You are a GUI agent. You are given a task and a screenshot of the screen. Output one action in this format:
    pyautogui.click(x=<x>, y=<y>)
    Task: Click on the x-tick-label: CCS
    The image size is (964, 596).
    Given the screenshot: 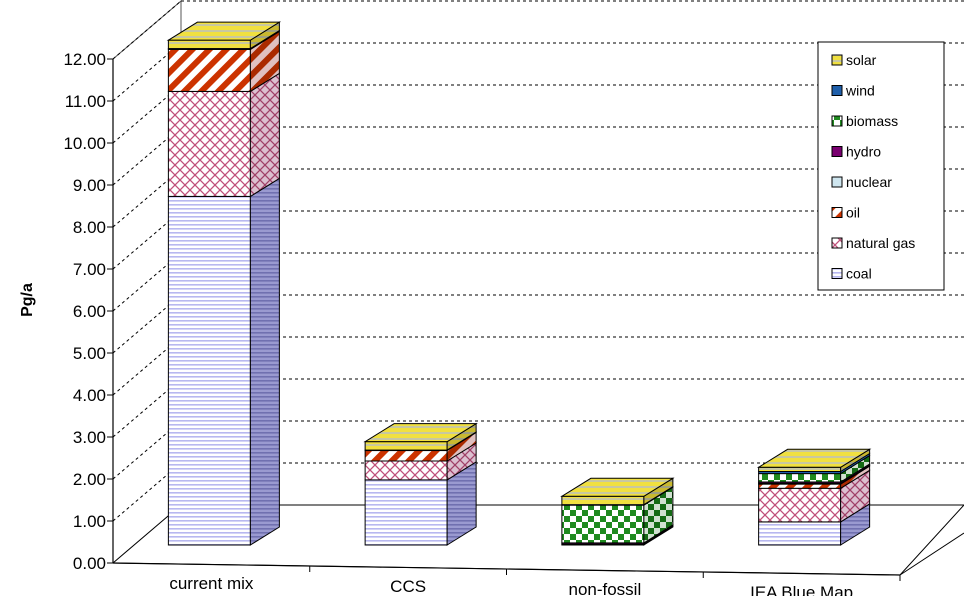 What is the action you would take?
    pyautogui.click(x=408, y=586)
    